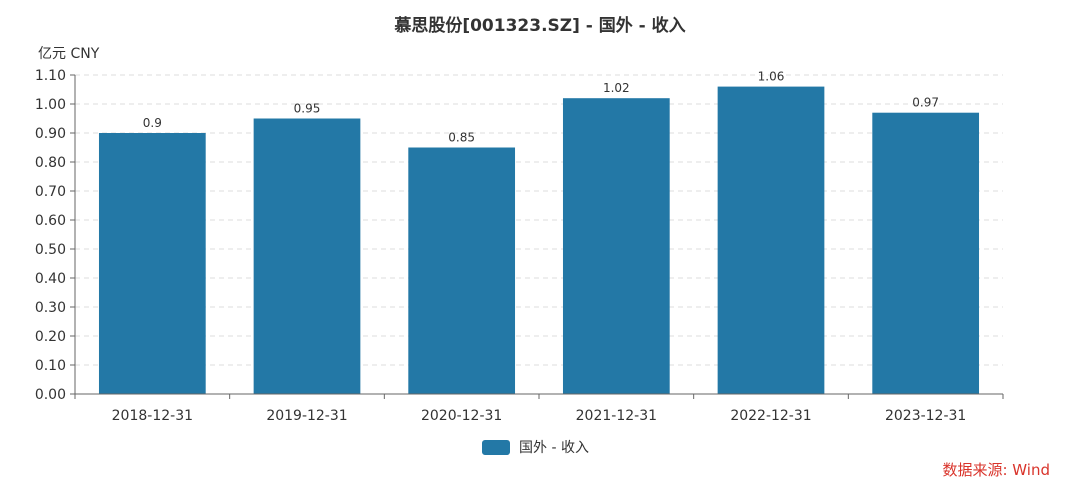 The height and width of the screenshot is (489, 1080). I want to click on y-tick-label: 0.40, so click(50, 279).